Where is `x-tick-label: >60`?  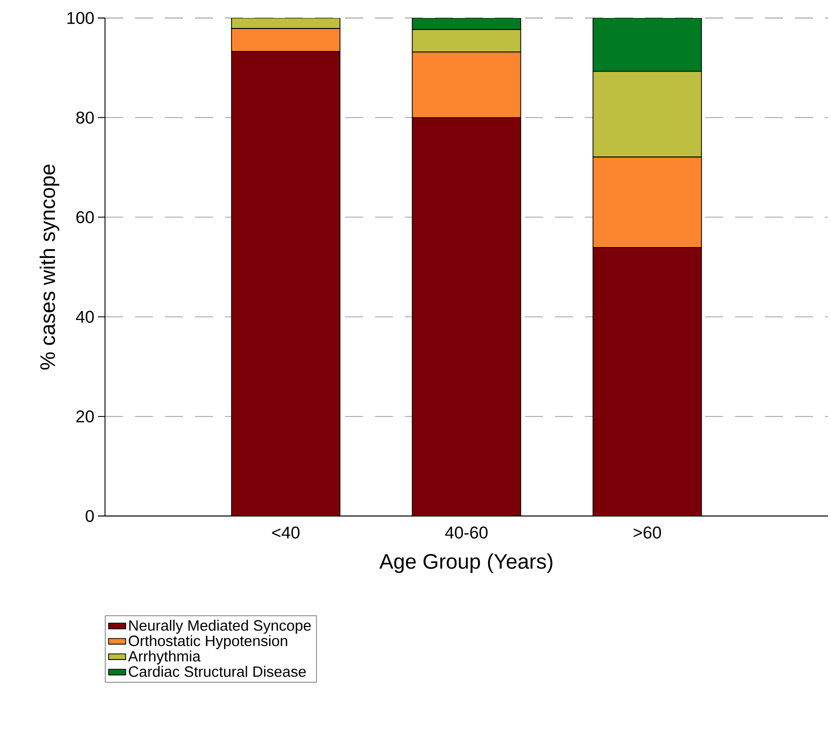 x-tick-label: >60 is located at coordinates (648, 532).